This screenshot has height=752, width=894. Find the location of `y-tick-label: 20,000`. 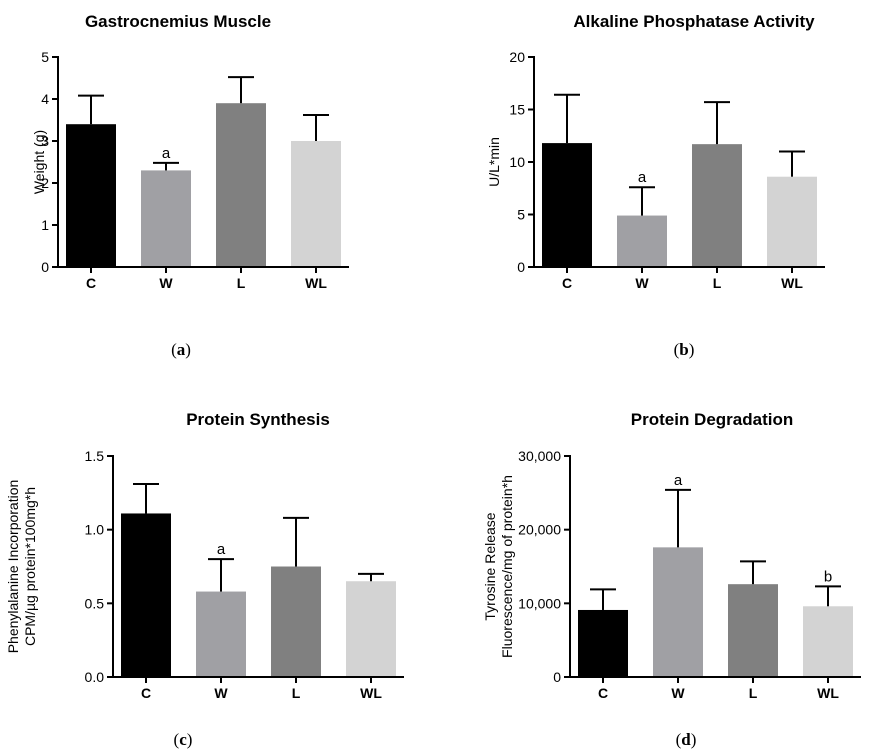

y-tick-label: 20,000 is located at coordinates (539, 530).